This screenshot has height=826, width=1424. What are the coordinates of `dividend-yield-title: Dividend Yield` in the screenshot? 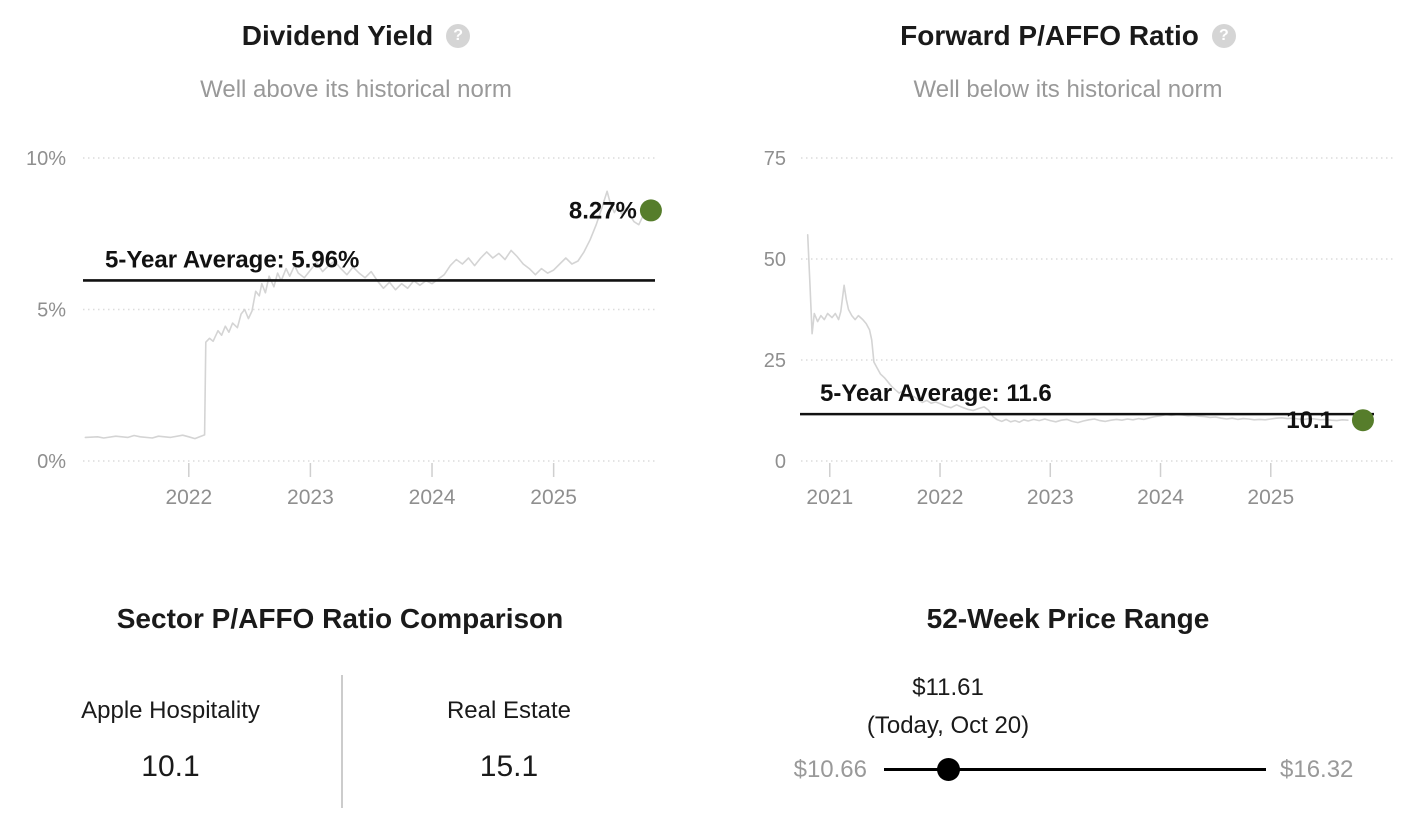 It's located at (337, 35).